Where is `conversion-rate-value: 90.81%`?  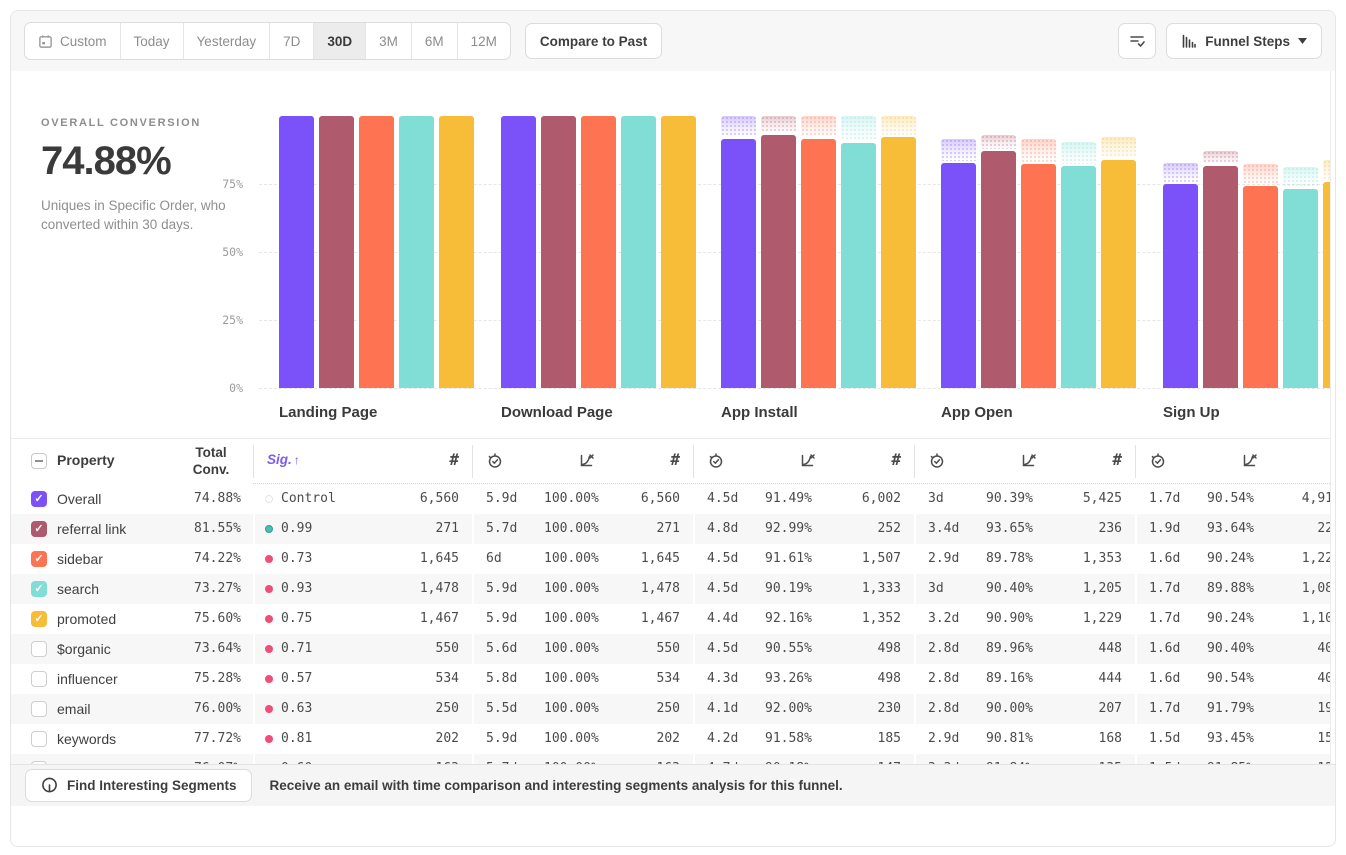
conversion-rate-value: 90.81% is located at coordinates (1009, 738).